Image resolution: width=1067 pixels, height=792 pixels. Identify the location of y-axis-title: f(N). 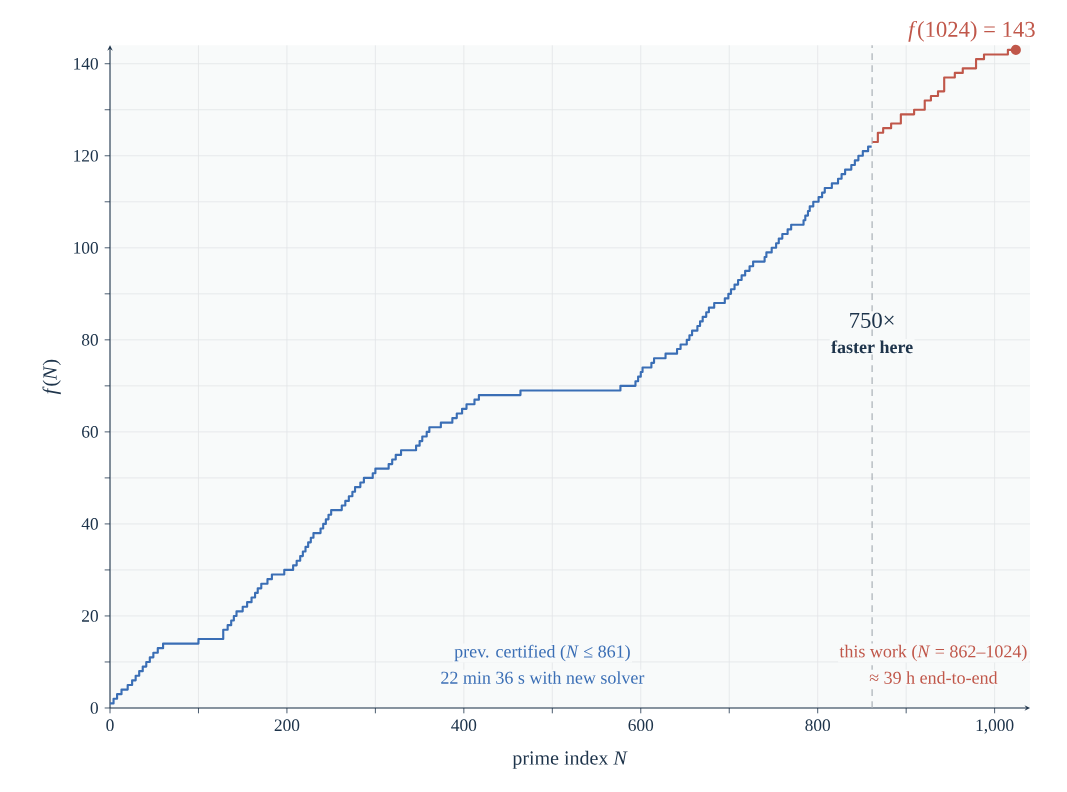
(51, 377).